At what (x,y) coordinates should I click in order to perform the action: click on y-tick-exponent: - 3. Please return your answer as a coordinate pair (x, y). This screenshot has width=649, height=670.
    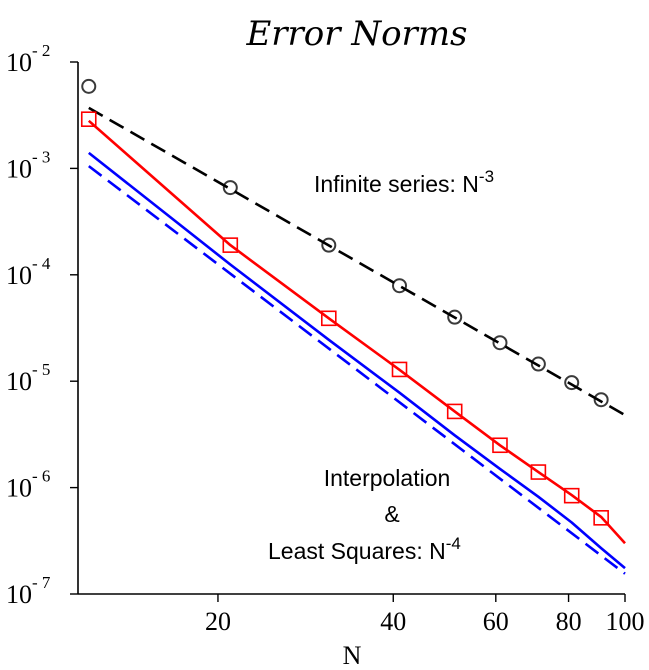
    Looking at the image, I should click on (41, 156).